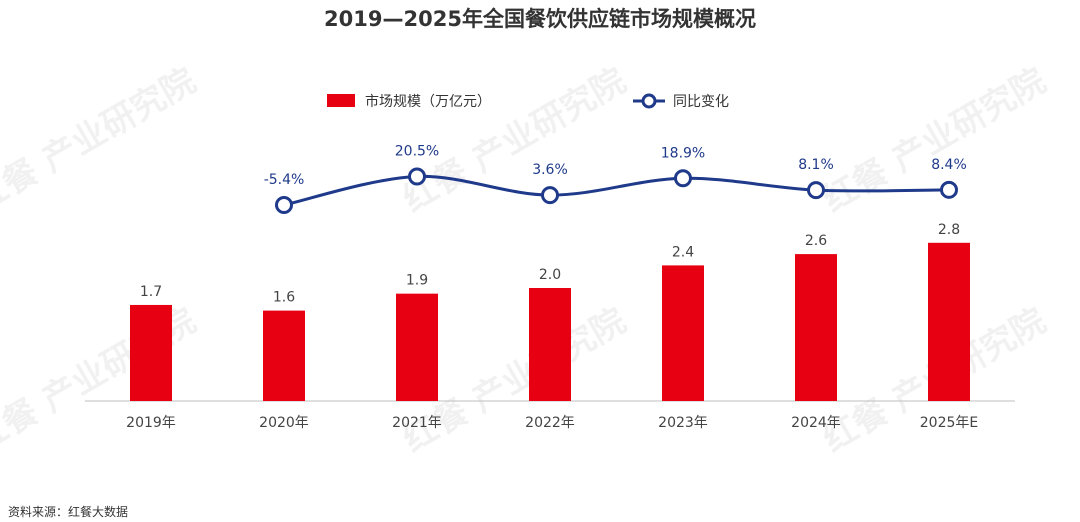 This screenshot has height=522, width=1080. I want to click on bar-label: 2.8, so click(949, 230).